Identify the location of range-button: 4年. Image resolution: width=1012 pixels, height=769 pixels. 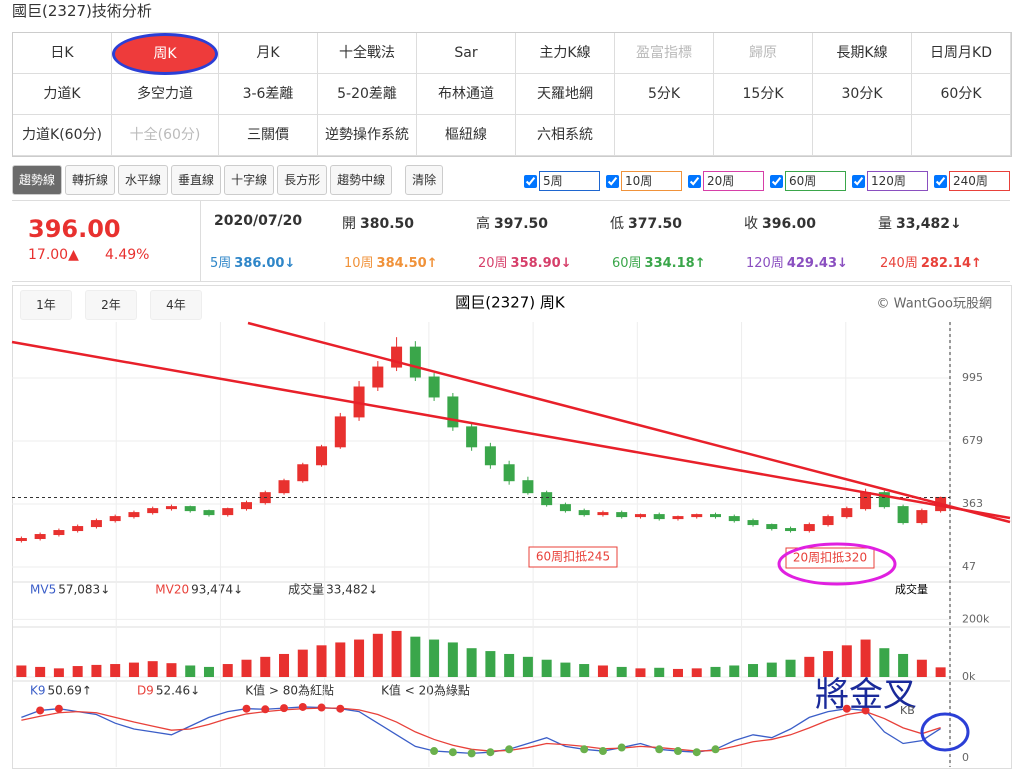
(176, 305).